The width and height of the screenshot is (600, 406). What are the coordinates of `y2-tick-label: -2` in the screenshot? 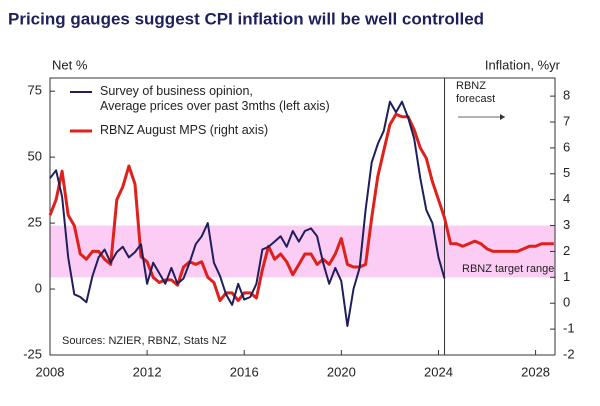 It's located at (569, 353).